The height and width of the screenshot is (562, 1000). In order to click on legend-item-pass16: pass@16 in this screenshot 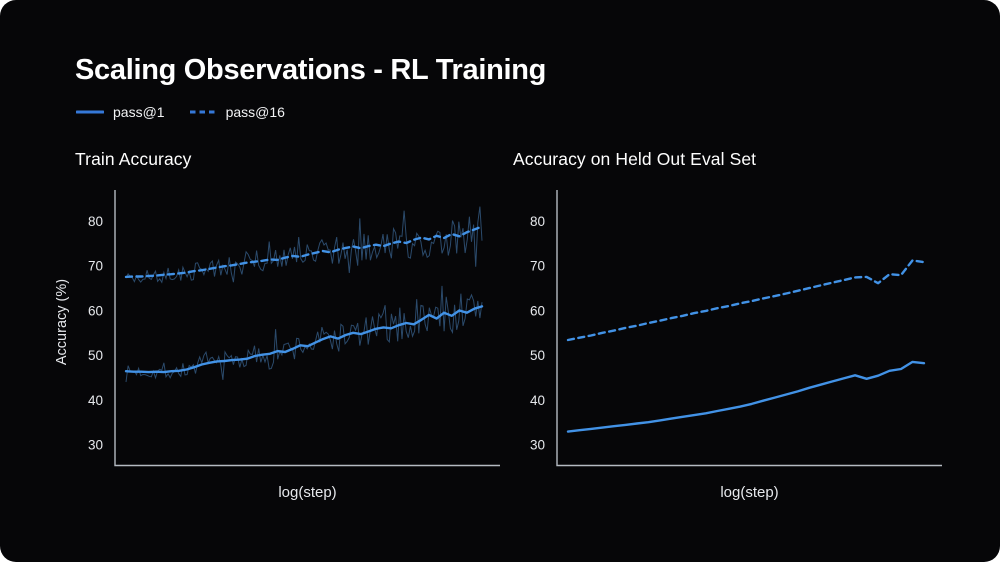, I will do `click(237, 112)`.